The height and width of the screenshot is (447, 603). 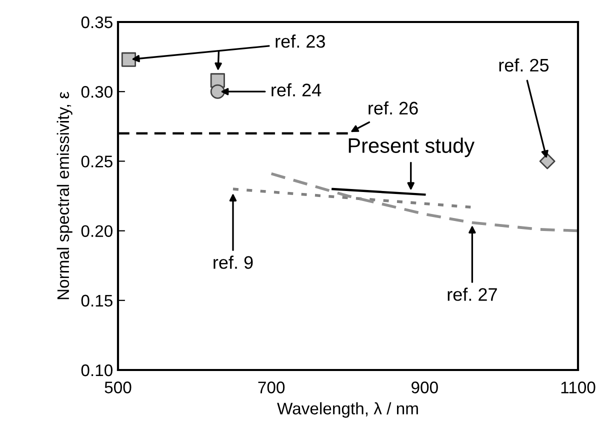 What do you see at coordinates (96, 162) in the screenshot?
I see `y-tick-label: 0.25` at bounding box center [96, 162].